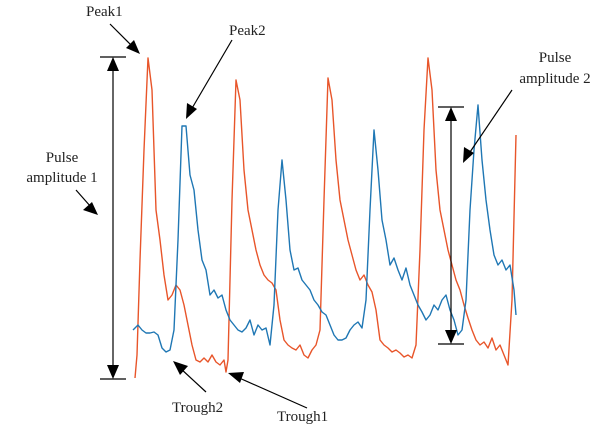  I want to click on trough1-pointer, so click(272, 392).